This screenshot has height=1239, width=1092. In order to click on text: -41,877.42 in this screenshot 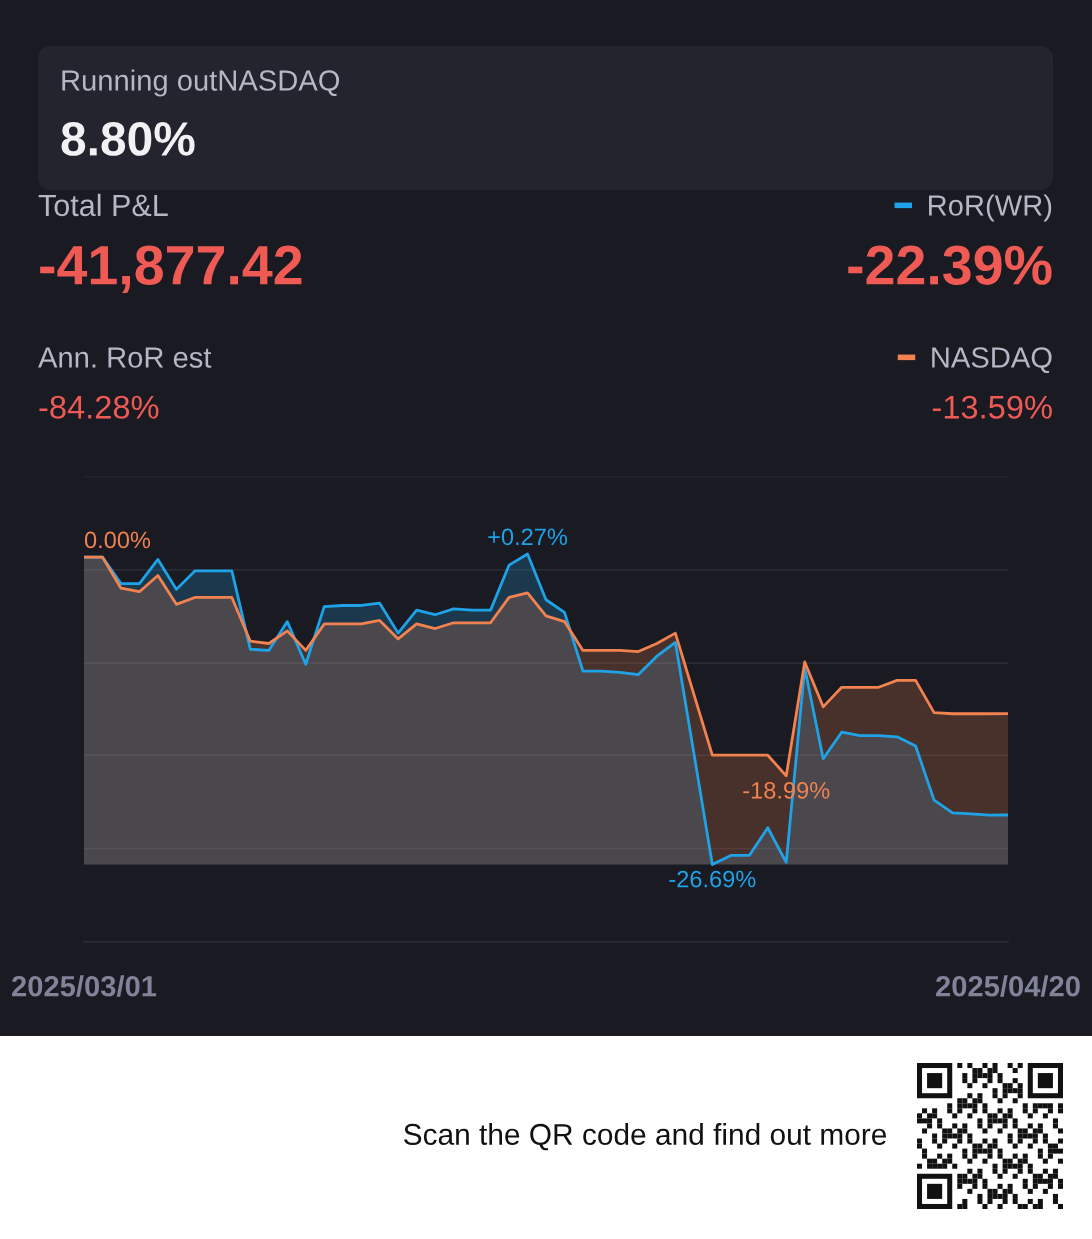, I will do `click(171, 269)`.